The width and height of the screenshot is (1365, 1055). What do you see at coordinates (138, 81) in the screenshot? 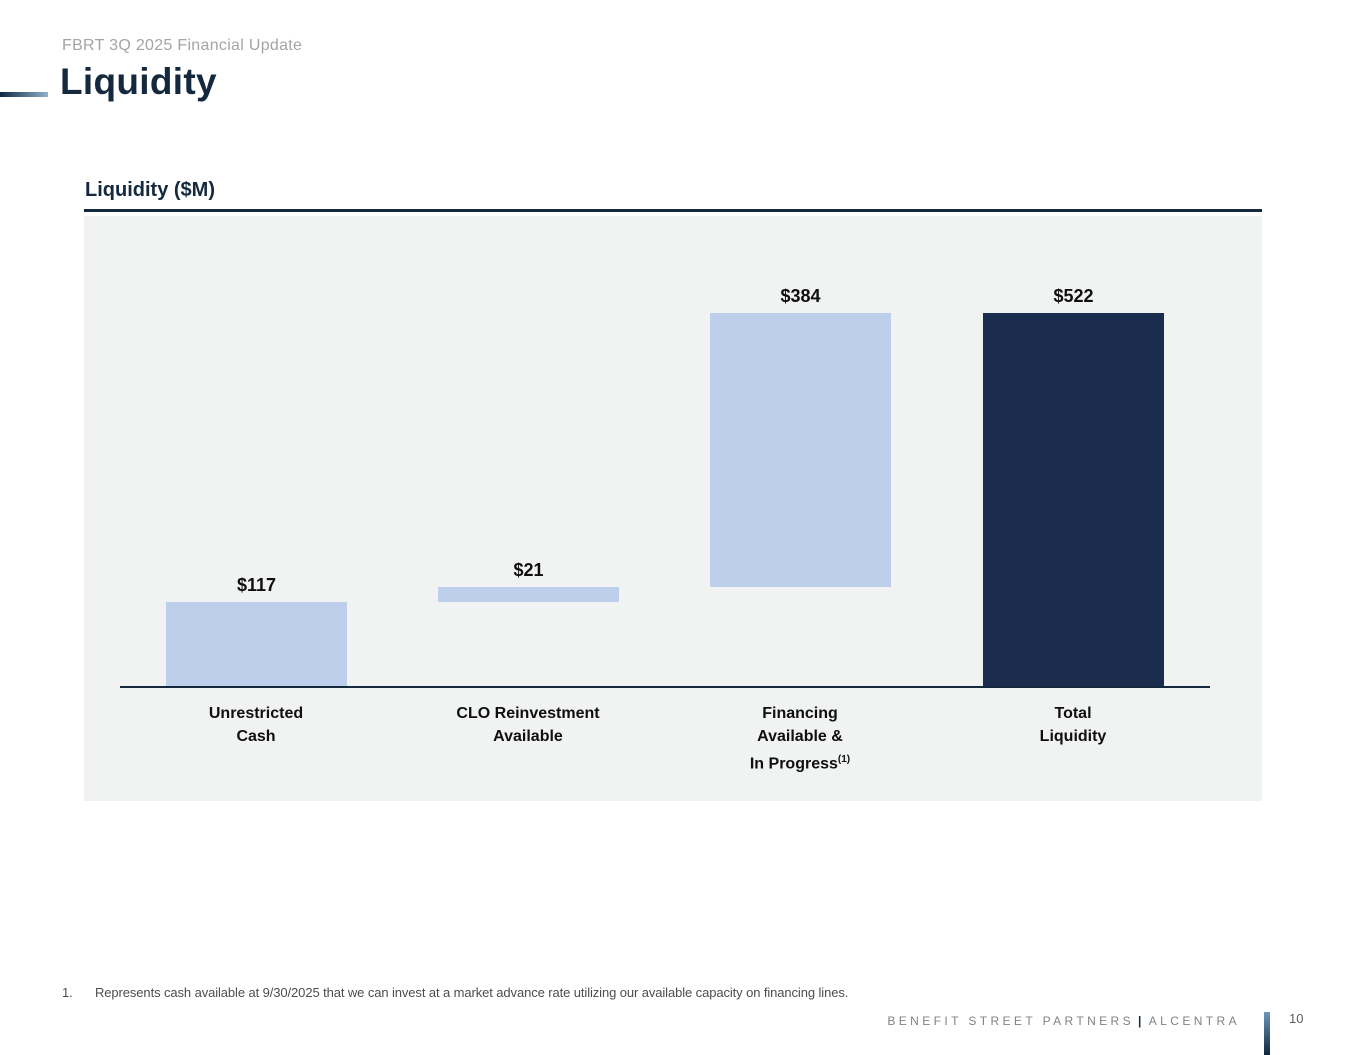
I see `page-title: Liquidity` at bounding box center [138, 81].